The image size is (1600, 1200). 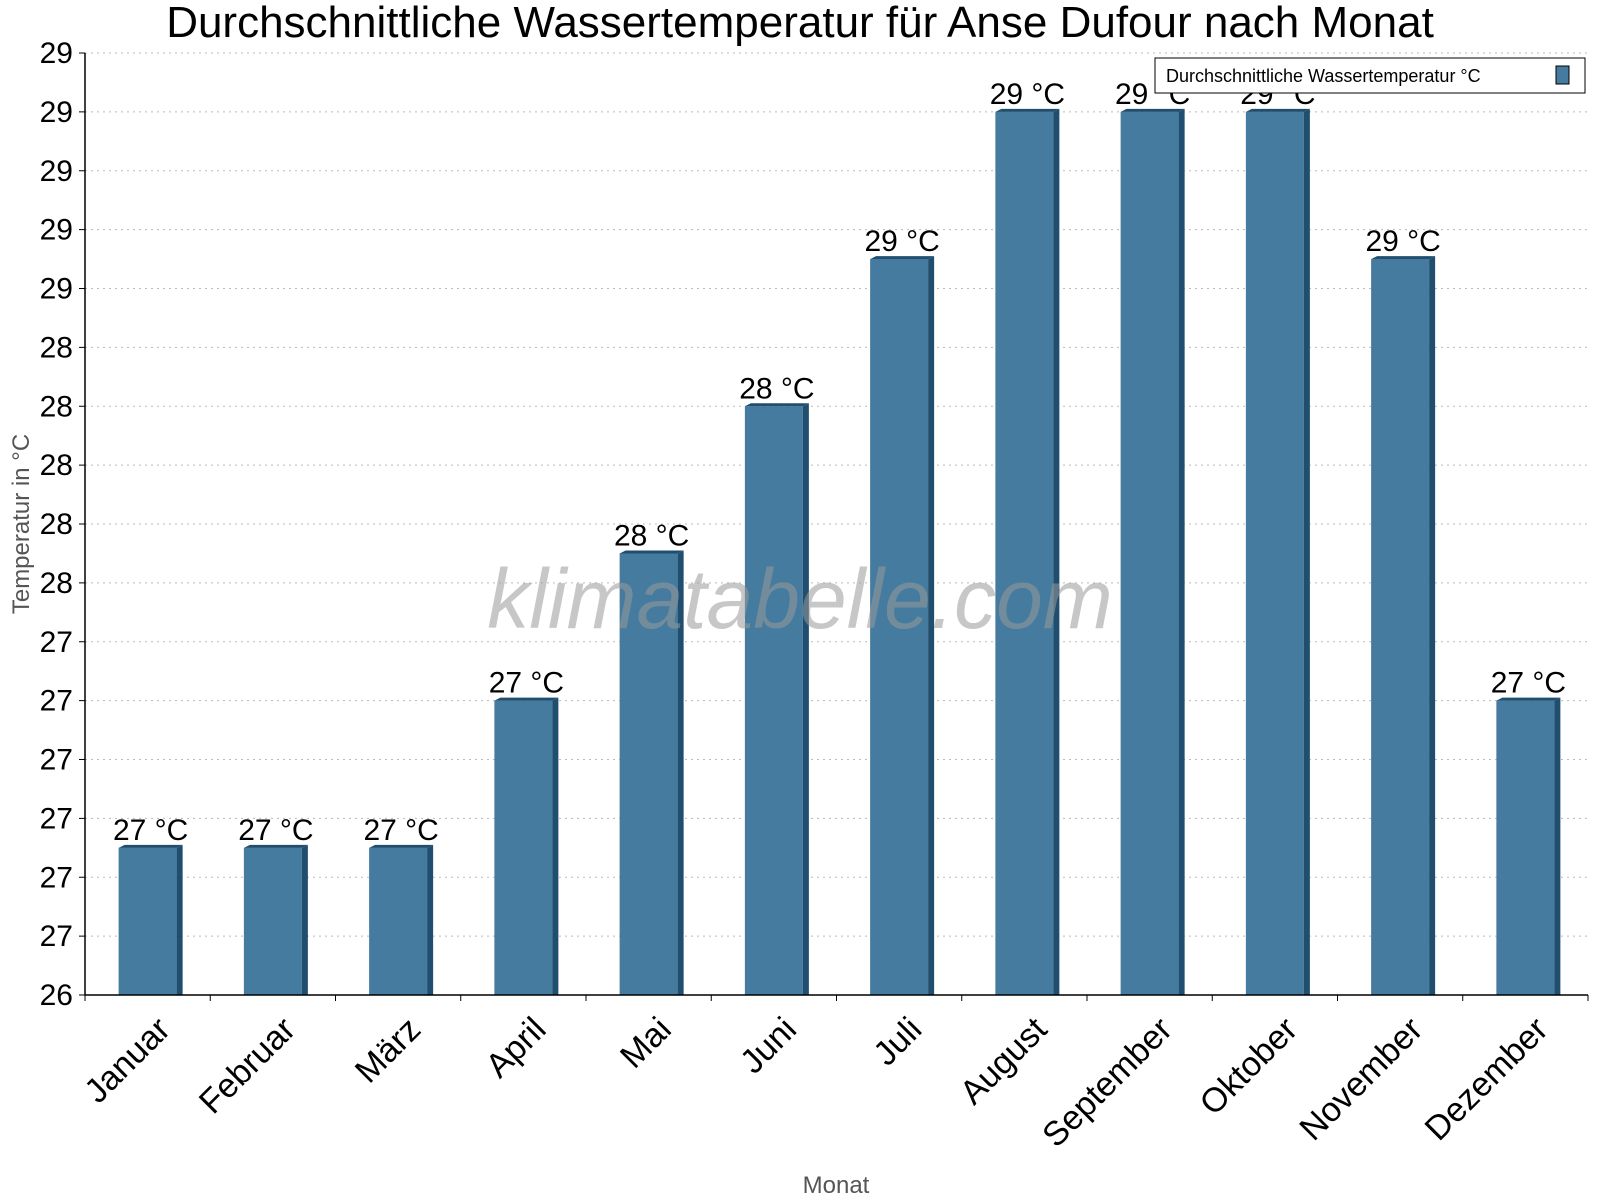 What do you see at coordinates (1361, 1079) in the screenshot?
I see `x-tick-label: November` at bounding box center [1361, 1079].